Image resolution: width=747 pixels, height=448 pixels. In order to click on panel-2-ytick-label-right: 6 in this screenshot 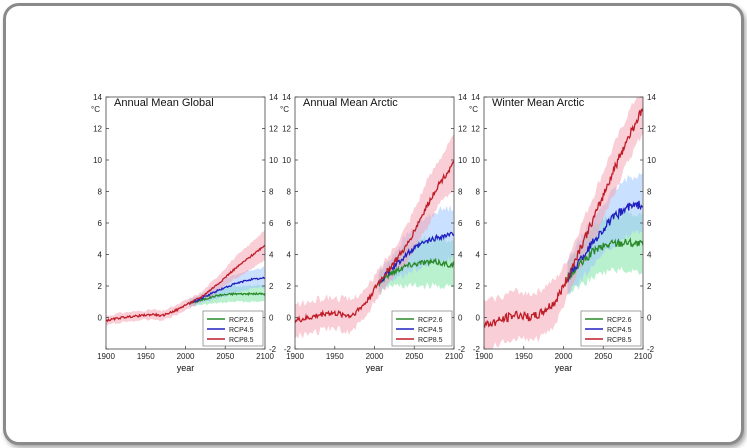, I will do `click(649, 223)`.